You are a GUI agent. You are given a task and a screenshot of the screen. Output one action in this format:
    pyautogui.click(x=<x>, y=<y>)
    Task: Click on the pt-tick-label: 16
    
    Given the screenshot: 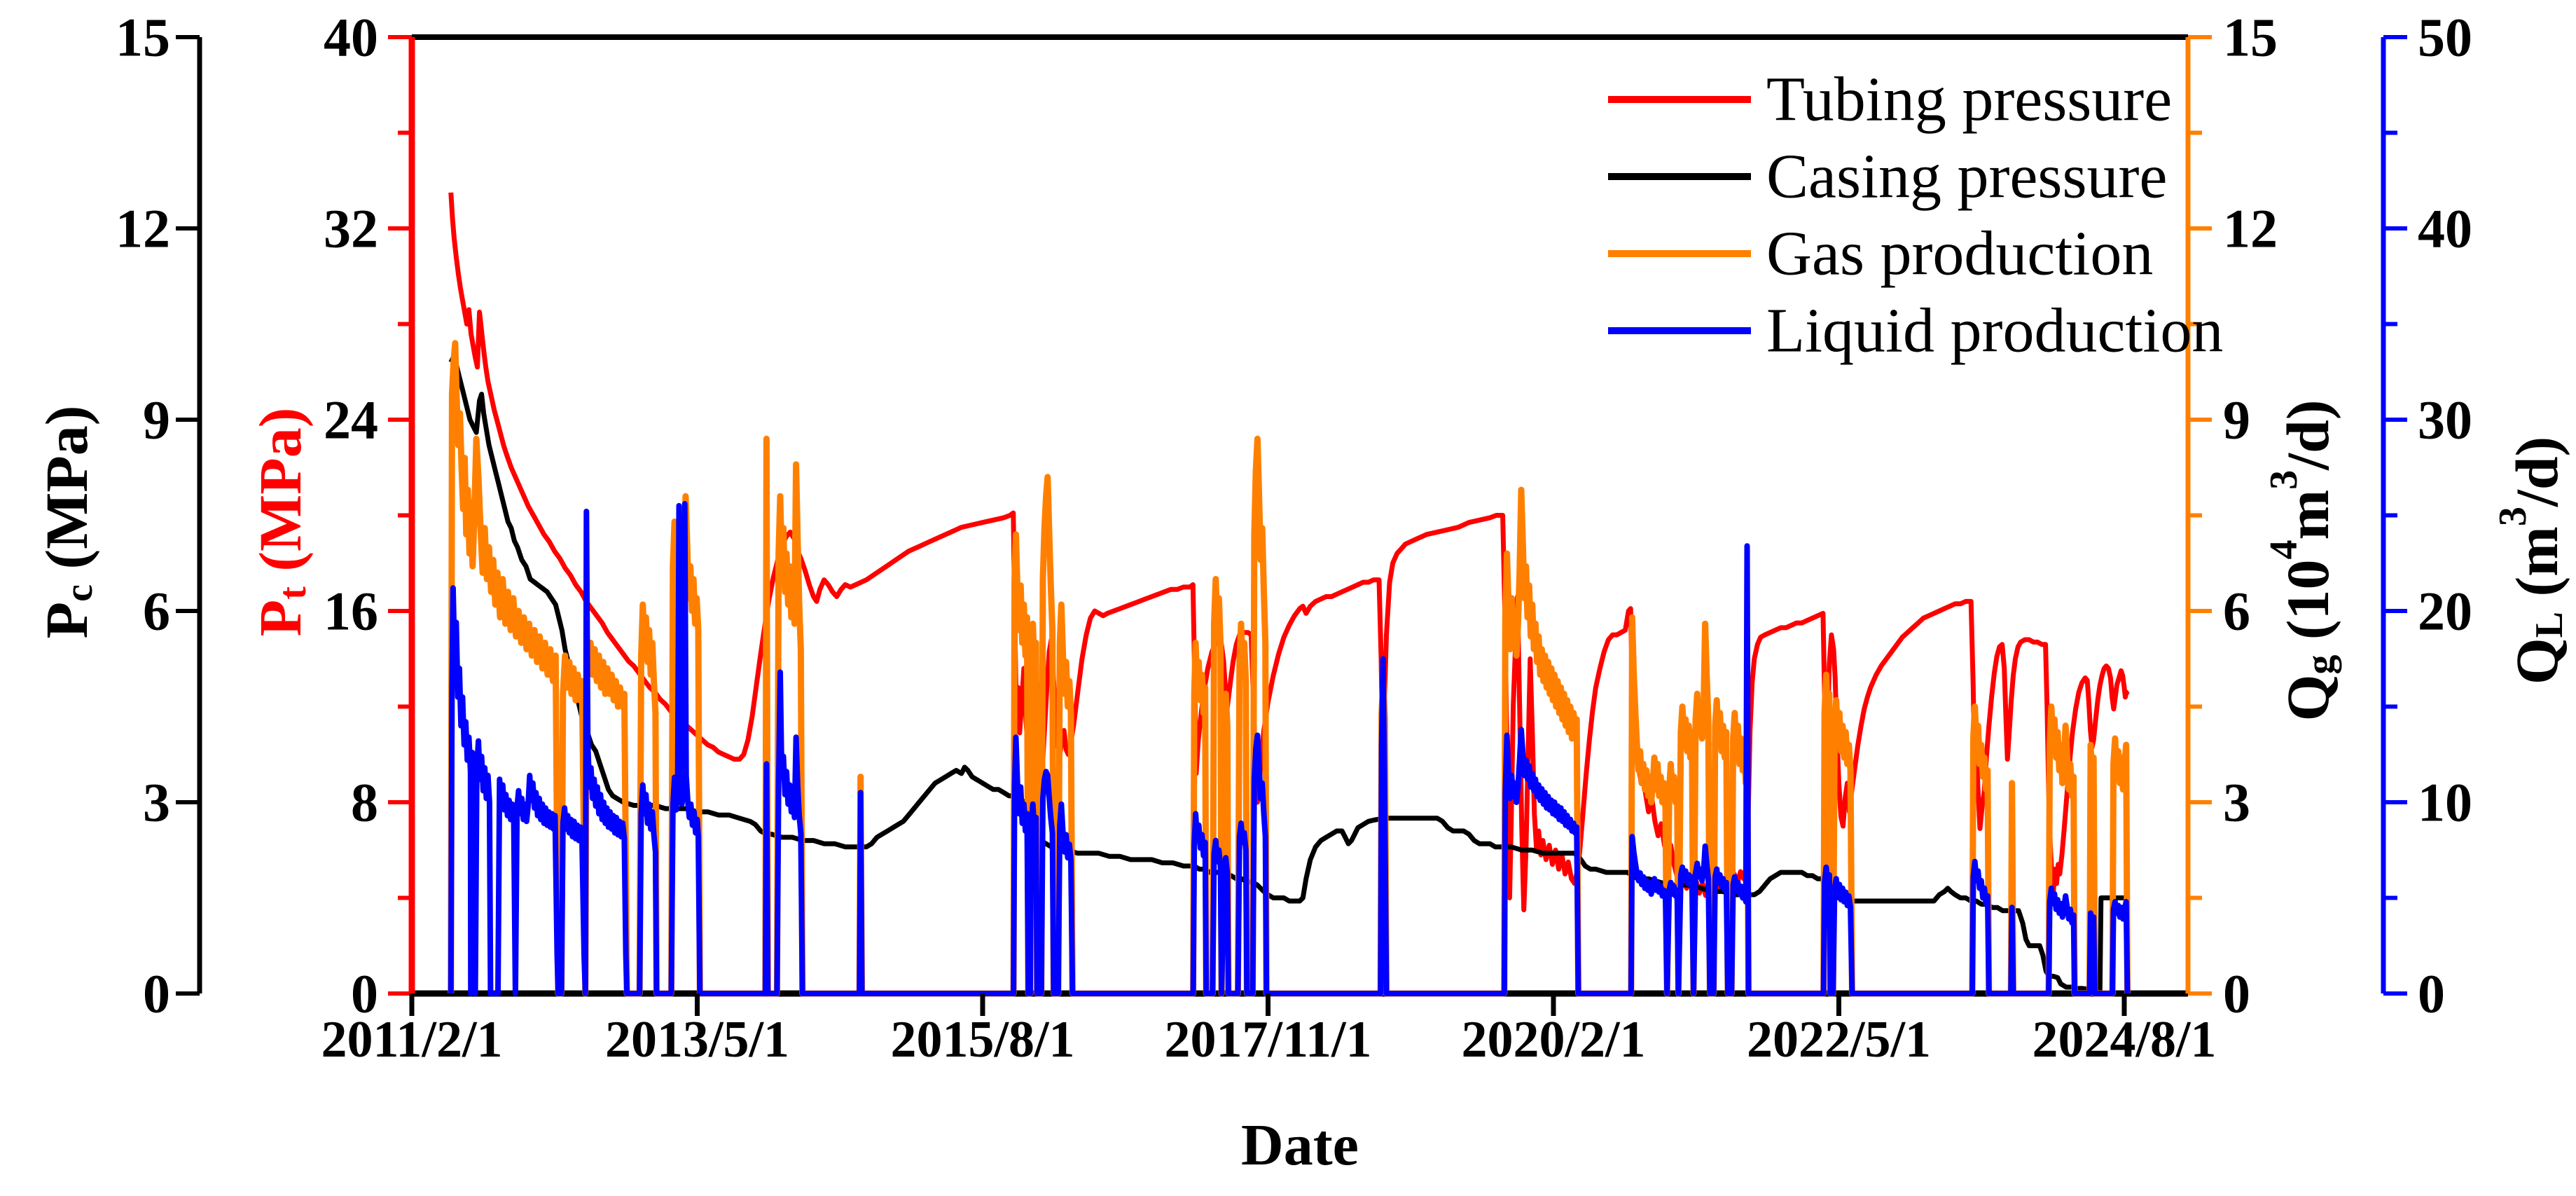 What is the action you would take?
    pyautogui.click(x=351, y=612)
    